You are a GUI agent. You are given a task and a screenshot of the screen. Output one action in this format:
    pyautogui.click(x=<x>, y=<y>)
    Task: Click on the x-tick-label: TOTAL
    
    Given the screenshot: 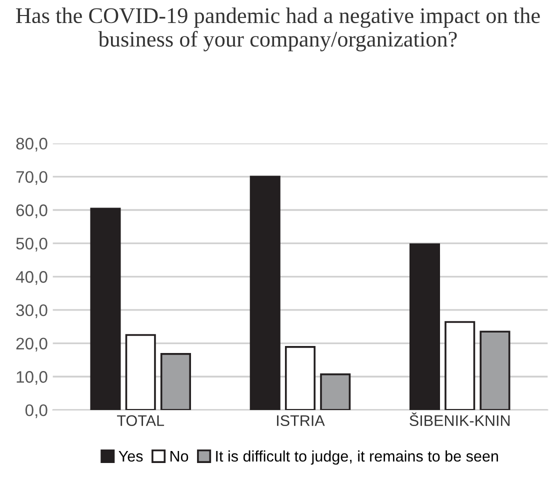 What is the action you would take?
    pyautogui.click(x=140, y=420)
    